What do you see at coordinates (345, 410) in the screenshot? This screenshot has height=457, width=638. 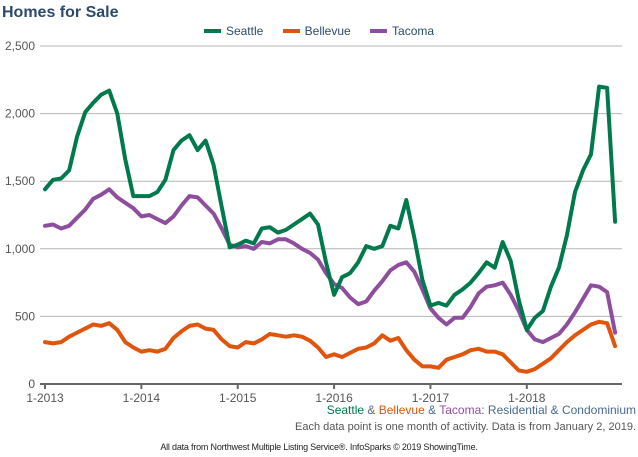 I see `subtitle-seattle: Seattle` at bounding box center [345, 410].